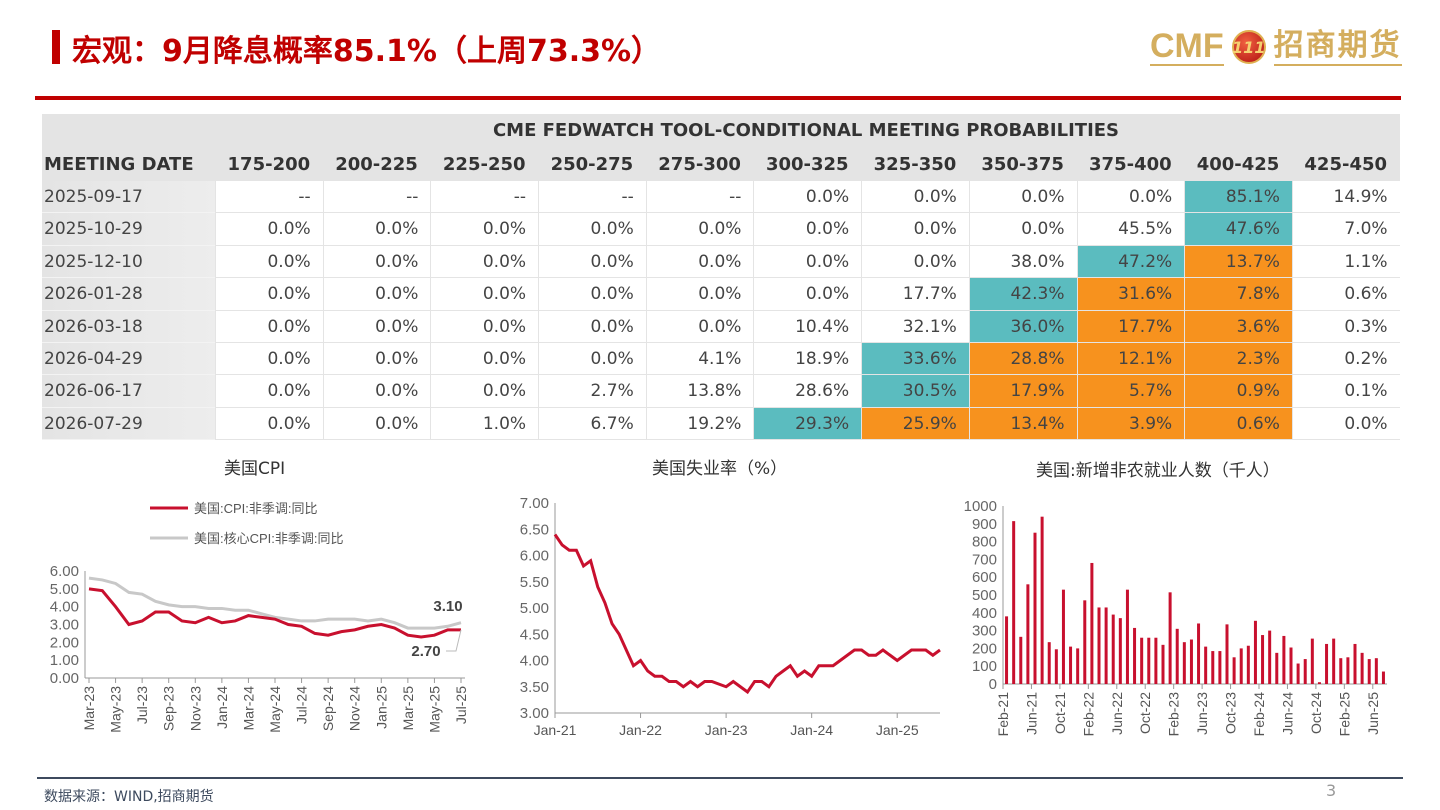  I want to click on cmf-logo: CMF 111 招商期货, so click(1276, 47).